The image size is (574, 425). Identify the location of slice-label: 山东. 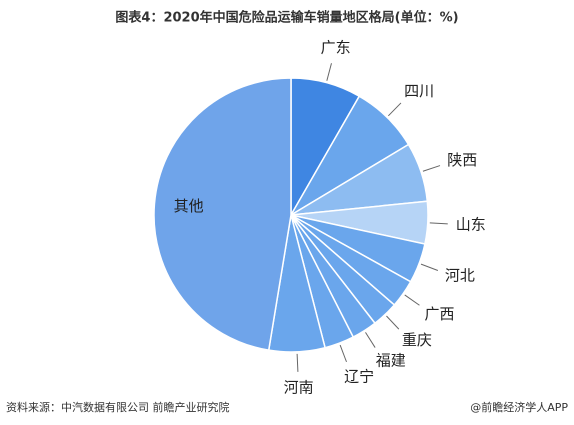
(471, 224).